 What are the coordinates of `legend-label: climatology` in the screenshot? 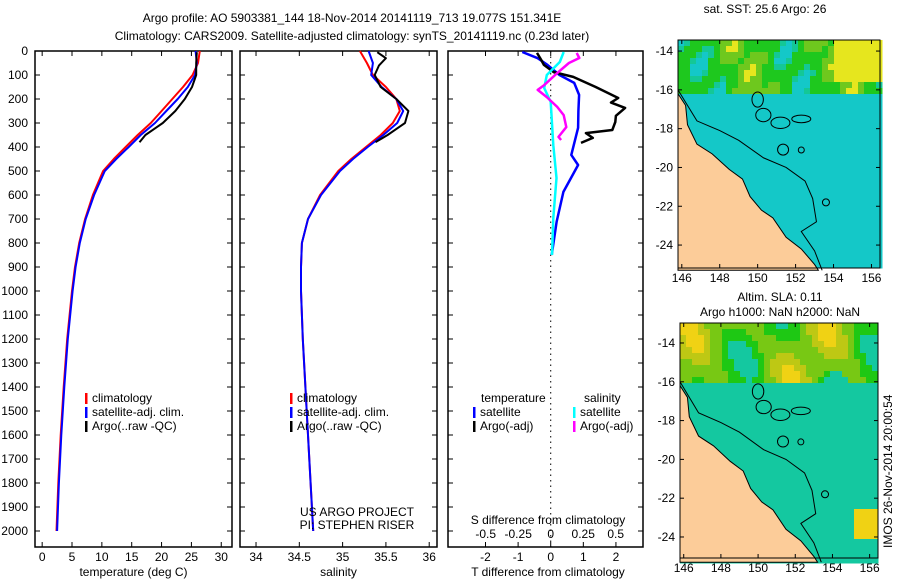 It's located at (122, 398).